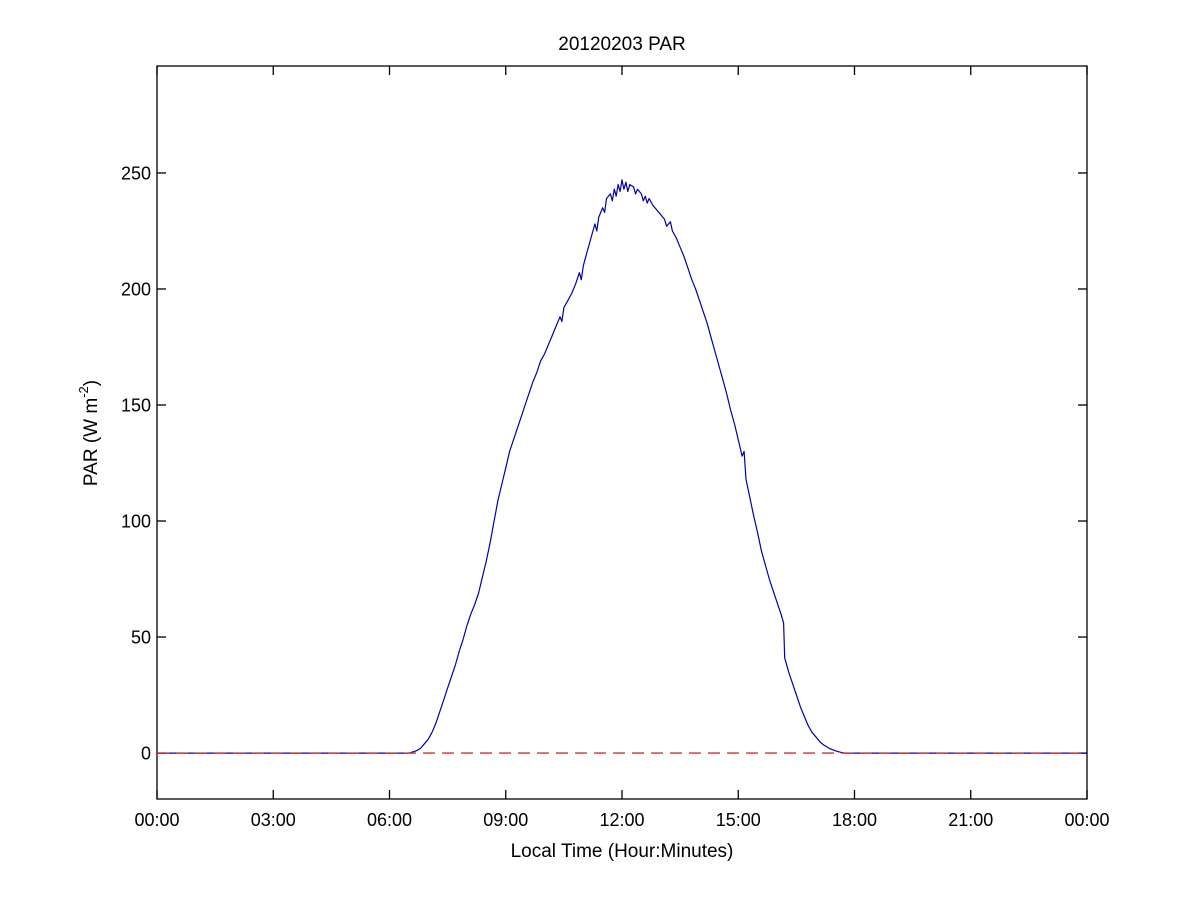 This screenshot has height=901, width=1201. Describe the element at coordinates (505, 820) in the screenshot. I see `x-tick-label: 09:00` at that location.